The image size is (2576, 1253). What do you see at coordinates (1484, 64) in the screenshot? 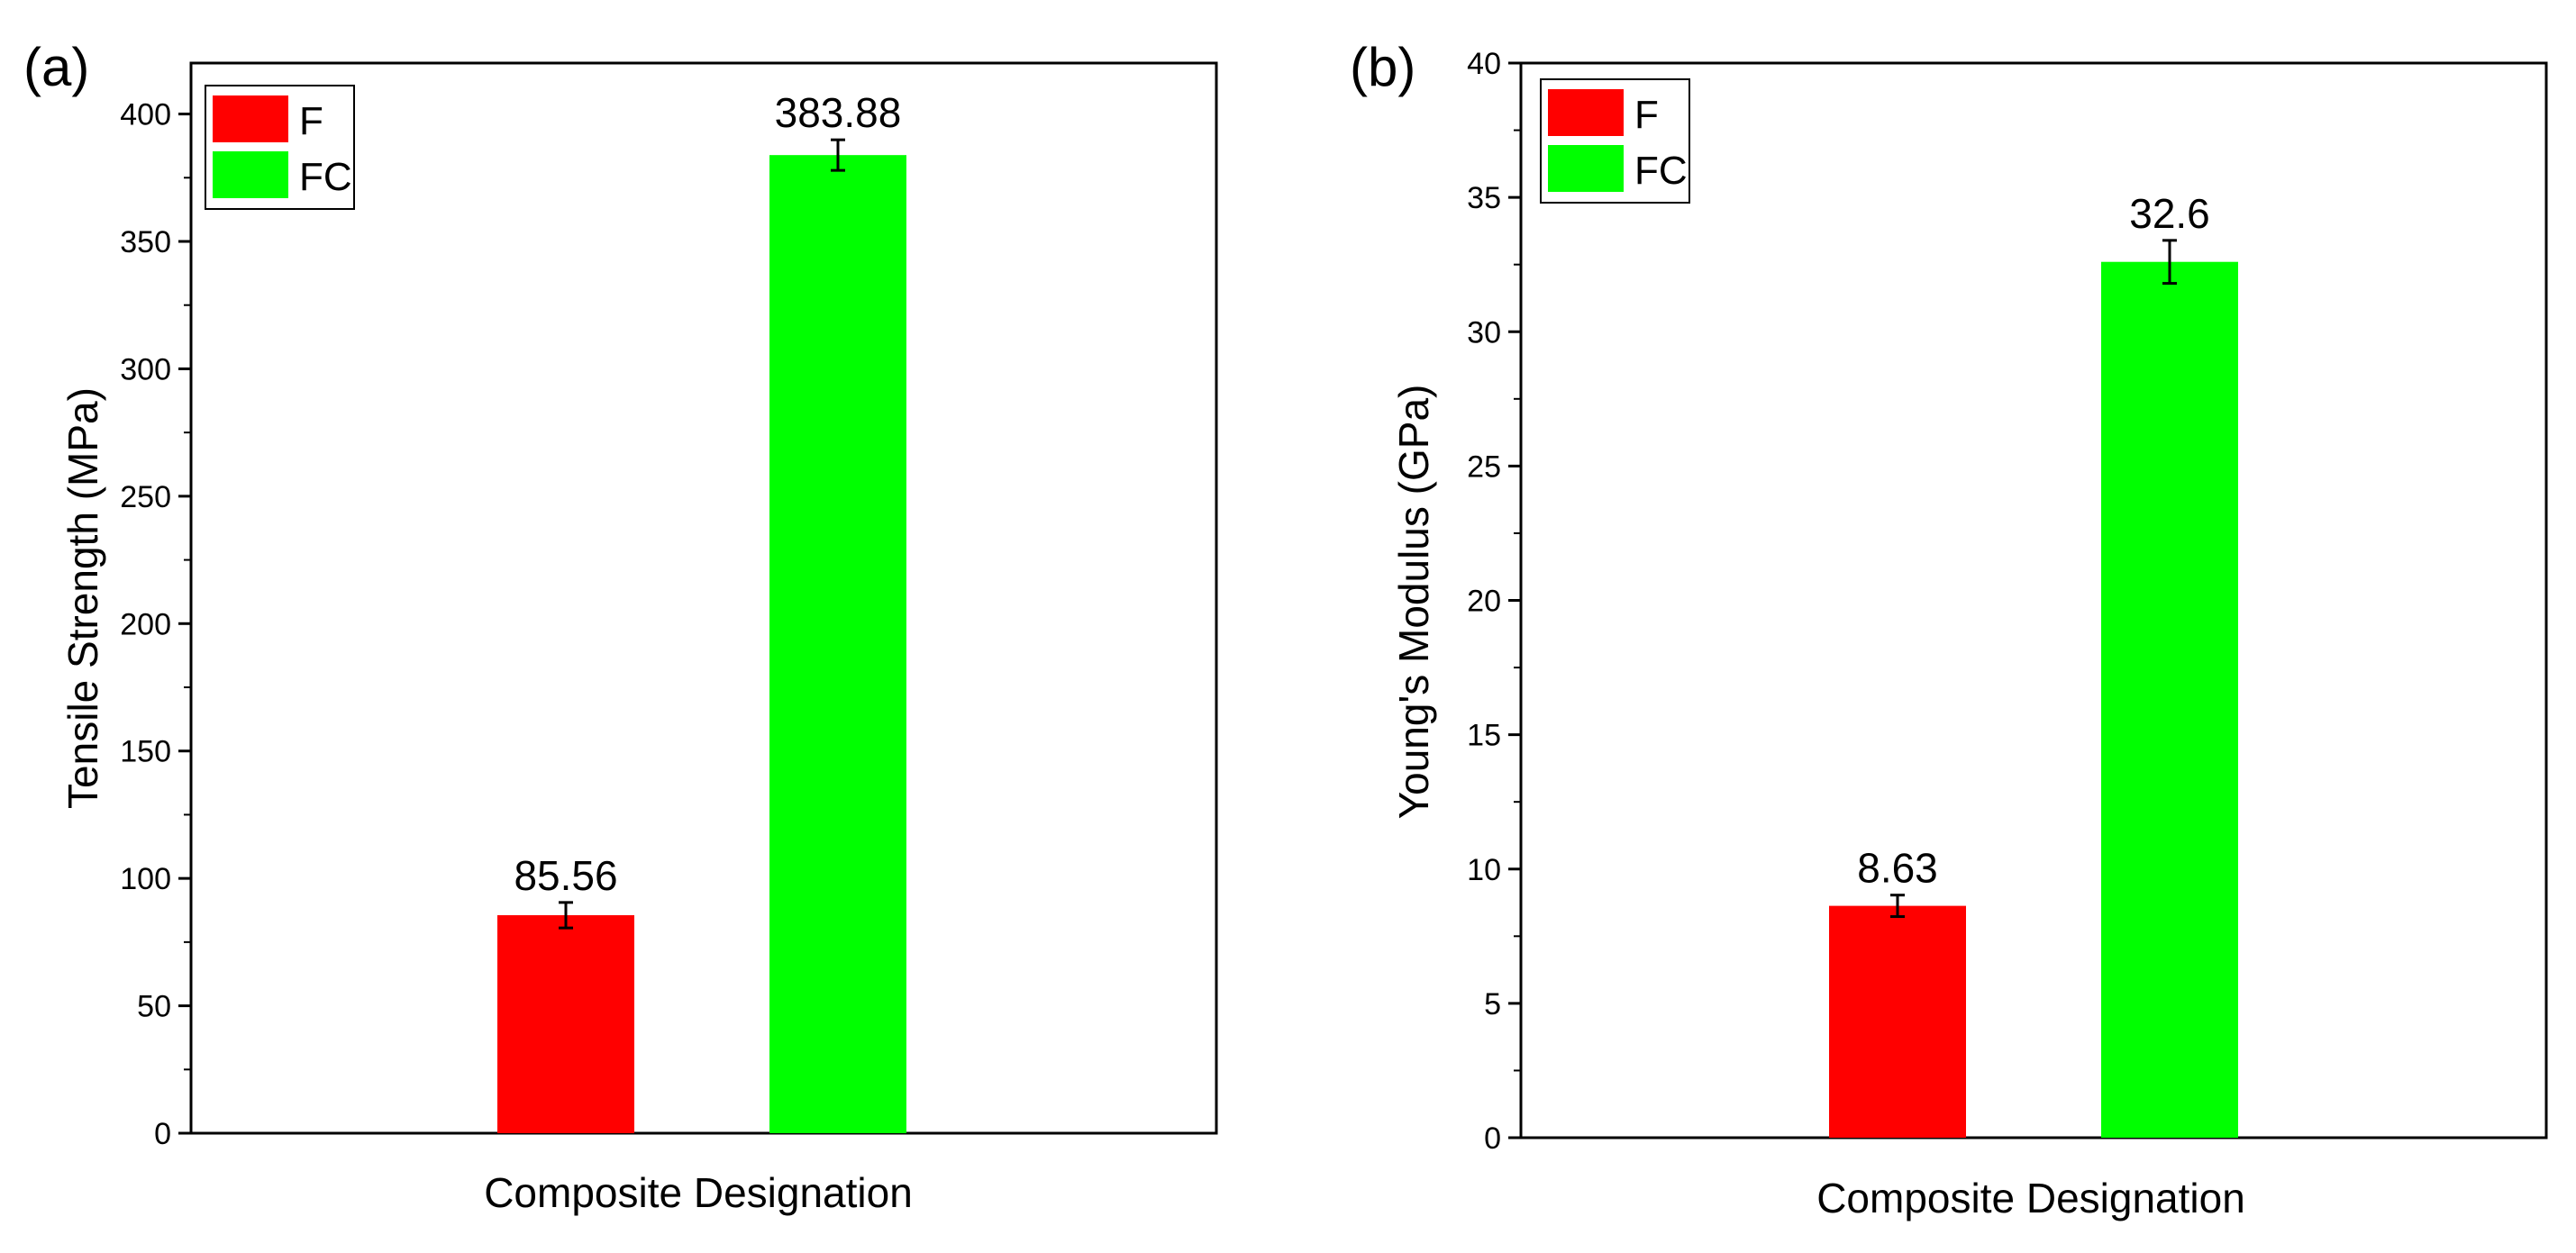
I see `panel-b-y-tick-label: 40` at bounding box center [1484, 64].